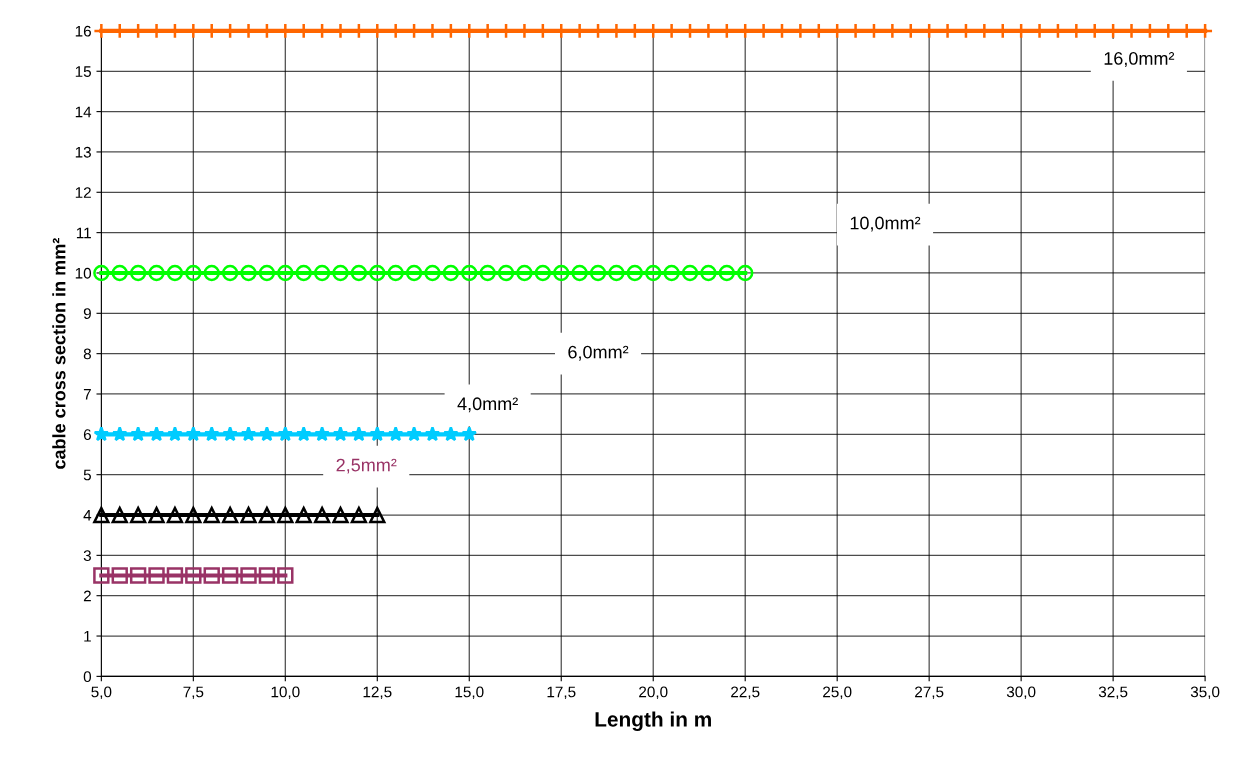 The image size is (1236, 773). I want to click on y-tick-label: 14, so click(83, 112).